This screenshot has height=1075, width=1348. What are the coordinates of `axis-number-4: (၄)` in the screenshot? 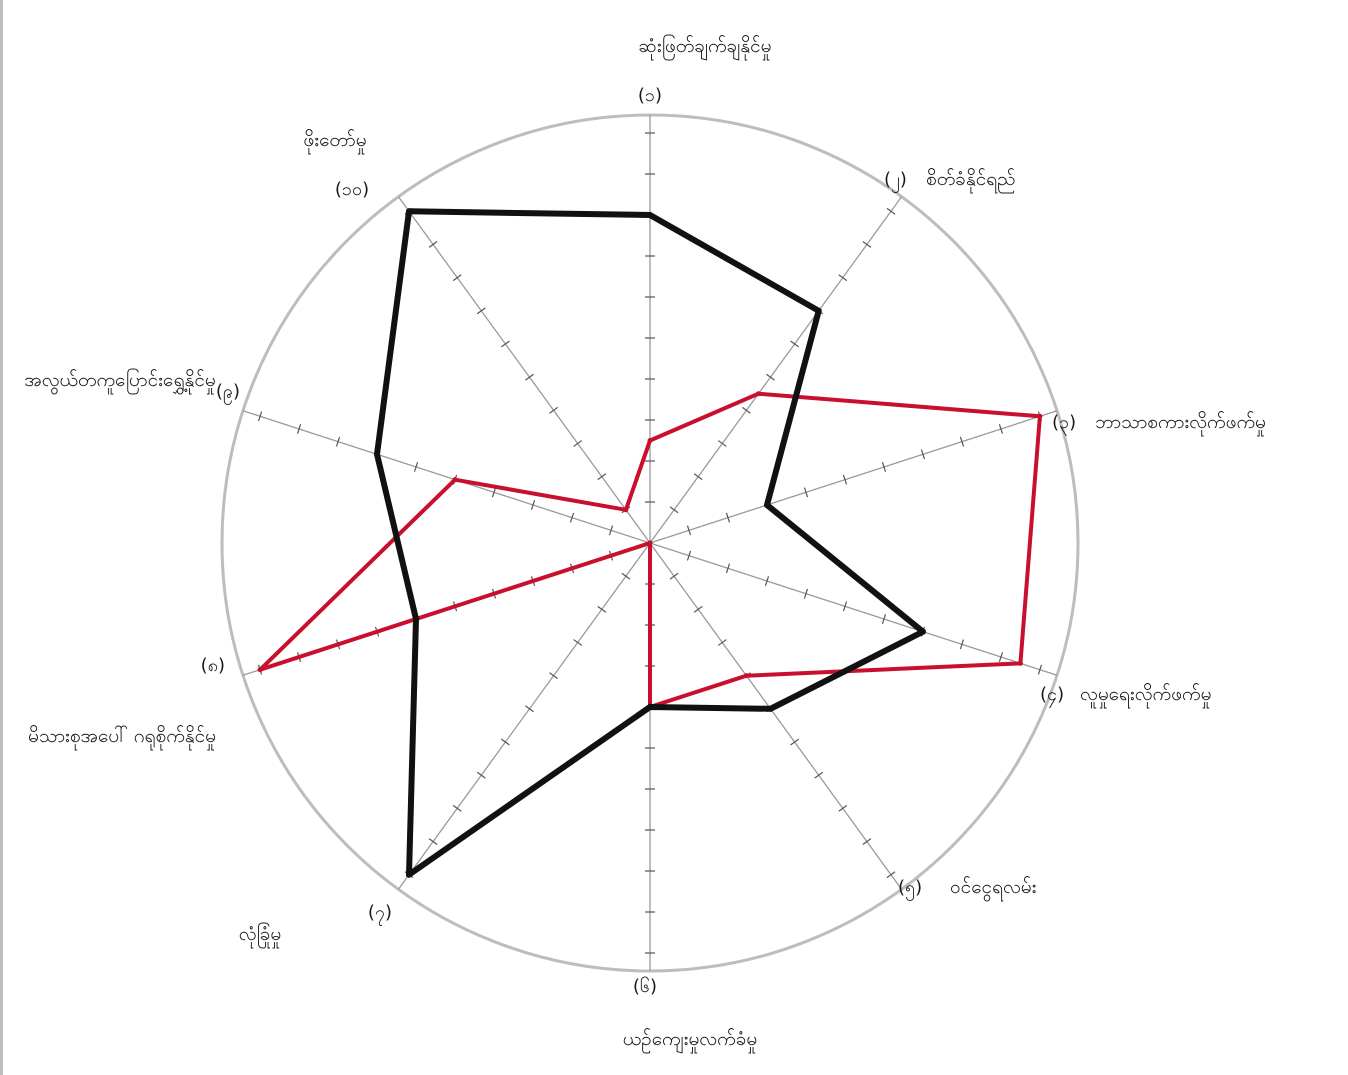 It's located at (1052, 696).